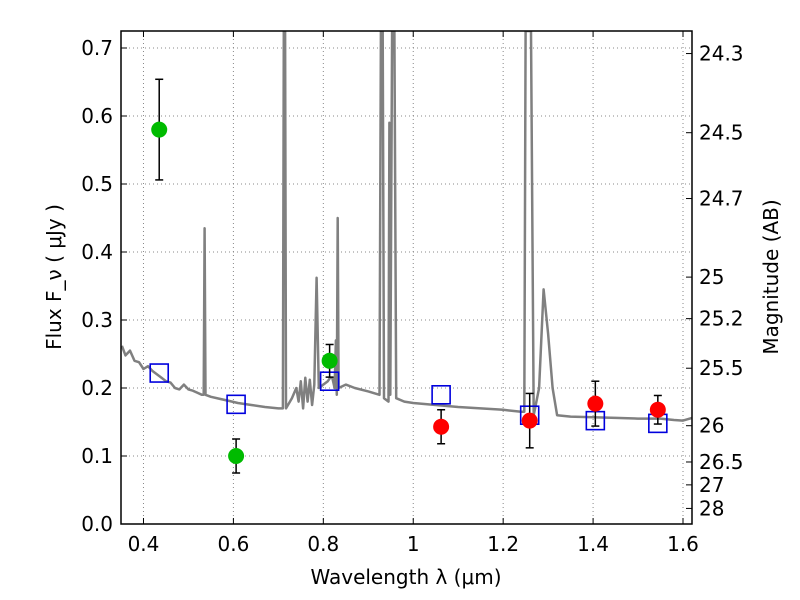  I want to click on y-tick-label: 0.5, so click(97, 184).